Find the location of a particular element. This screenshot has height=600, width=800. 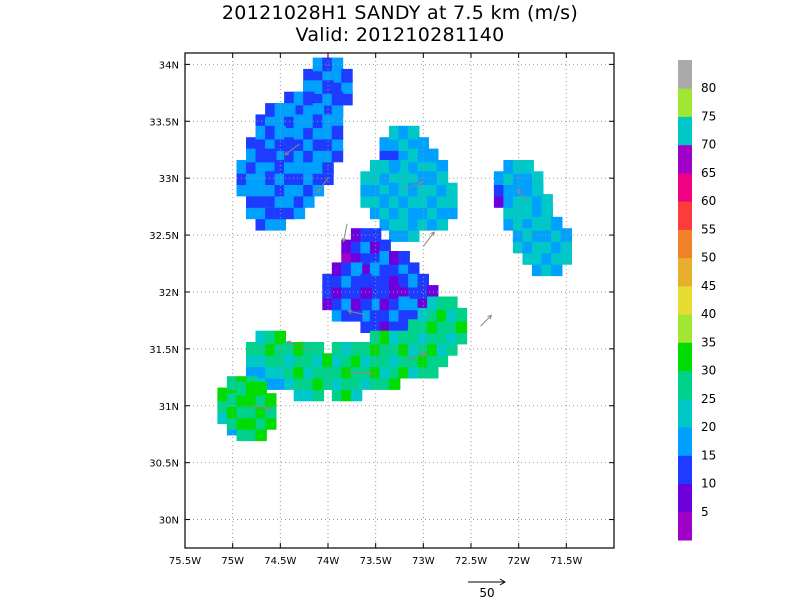

x-tick-label: 71.5W is located at coordinates (566, 561).